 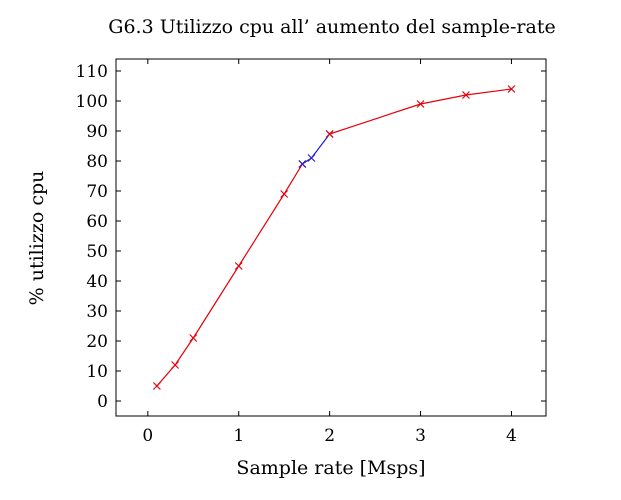 I want to click on x-tick-label-0: 0, so click(x=147, y=436).